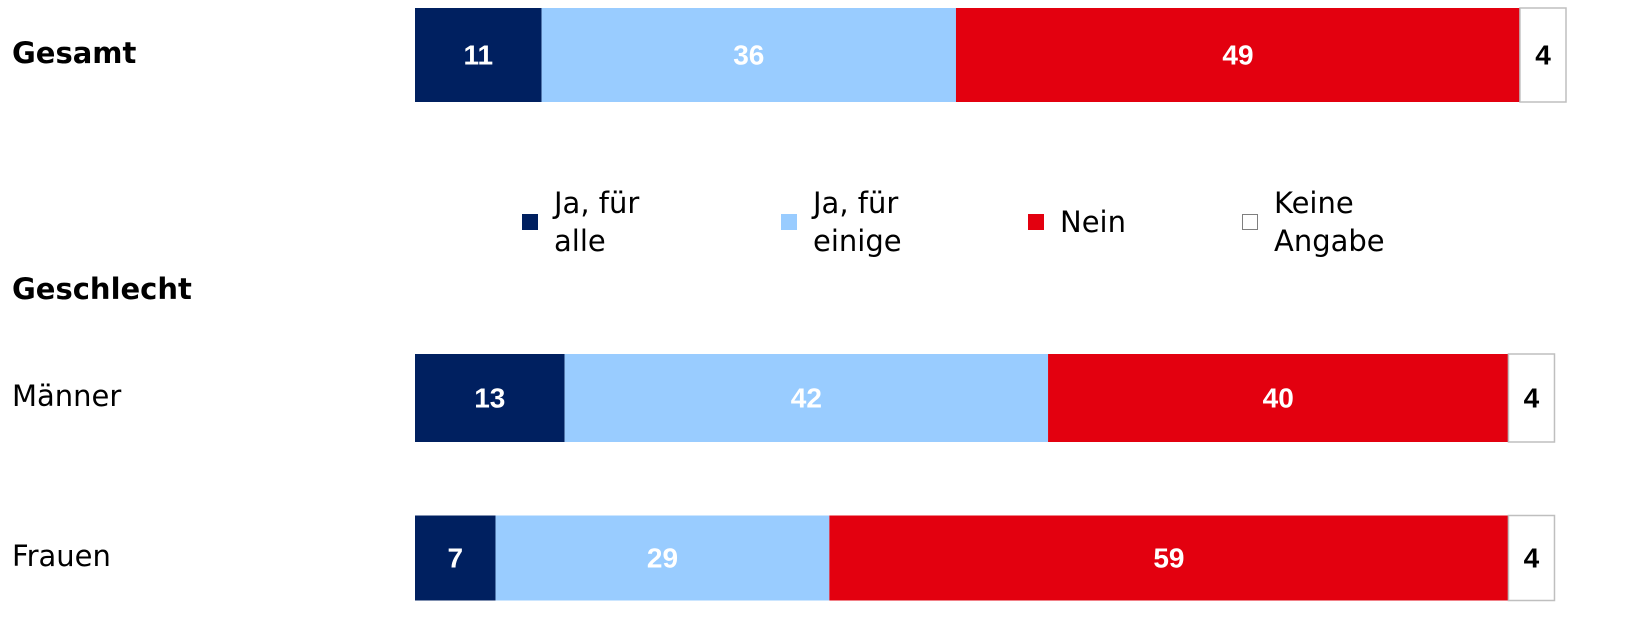 This screenshot has height=628, width=1643. I want to click on value-label: 13, so click(489, 397).